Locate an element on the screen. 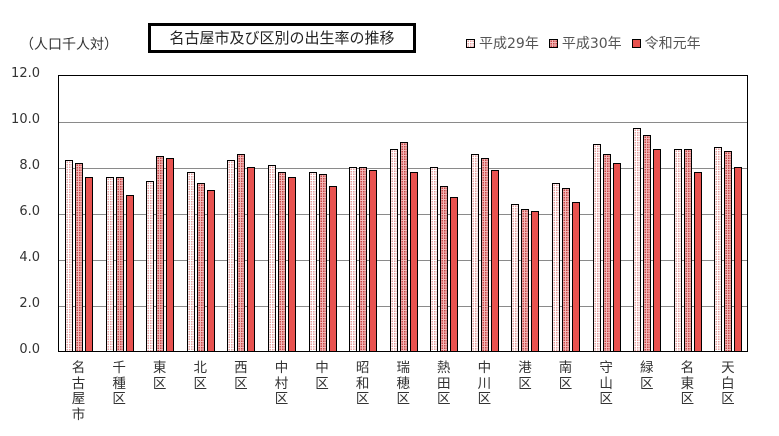  chart-title: 名古屋市及び区別の出生率の推移 is located at coordinates (282, 38).